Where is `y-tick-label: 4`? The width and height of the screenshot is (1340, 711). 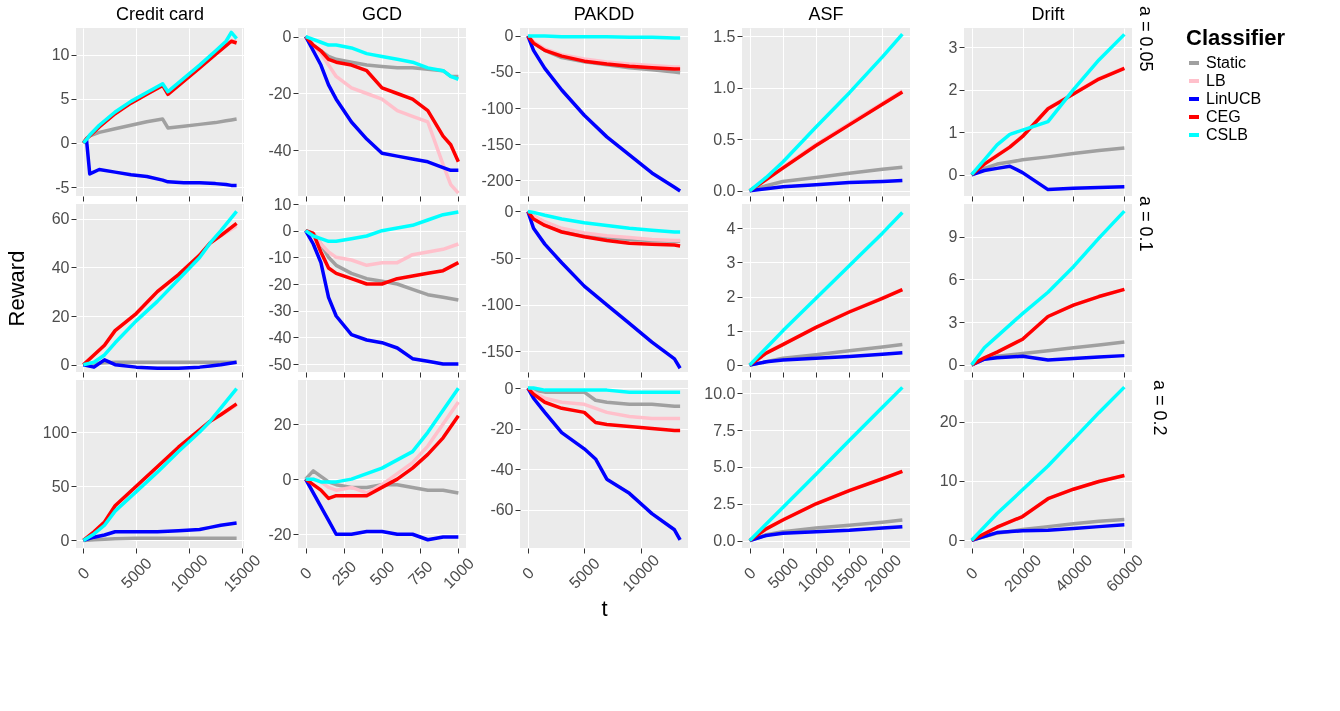
y-tick-label: 4 is located at coordinates (731, 228).